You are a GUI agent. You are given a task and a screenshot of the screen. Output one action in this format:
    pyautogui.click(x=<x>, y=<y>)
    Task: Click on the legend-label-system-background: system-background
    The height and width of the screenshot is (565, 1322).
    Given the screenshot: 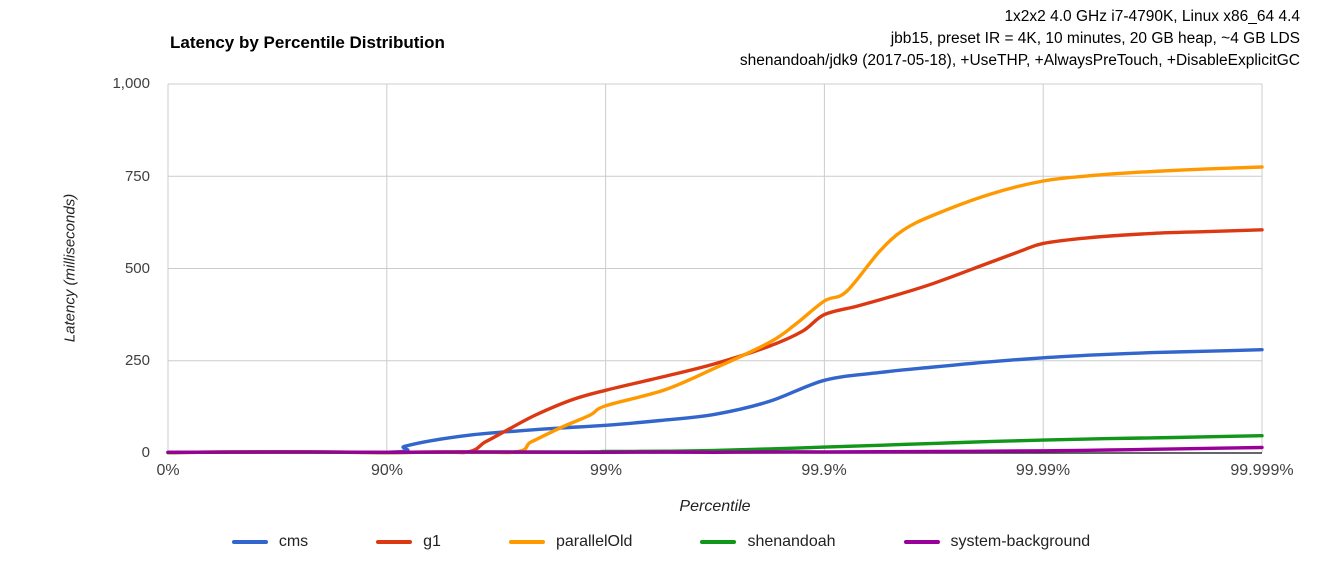 What is the action you would take?
    pyautogui.click(x=1020, y=541)
    